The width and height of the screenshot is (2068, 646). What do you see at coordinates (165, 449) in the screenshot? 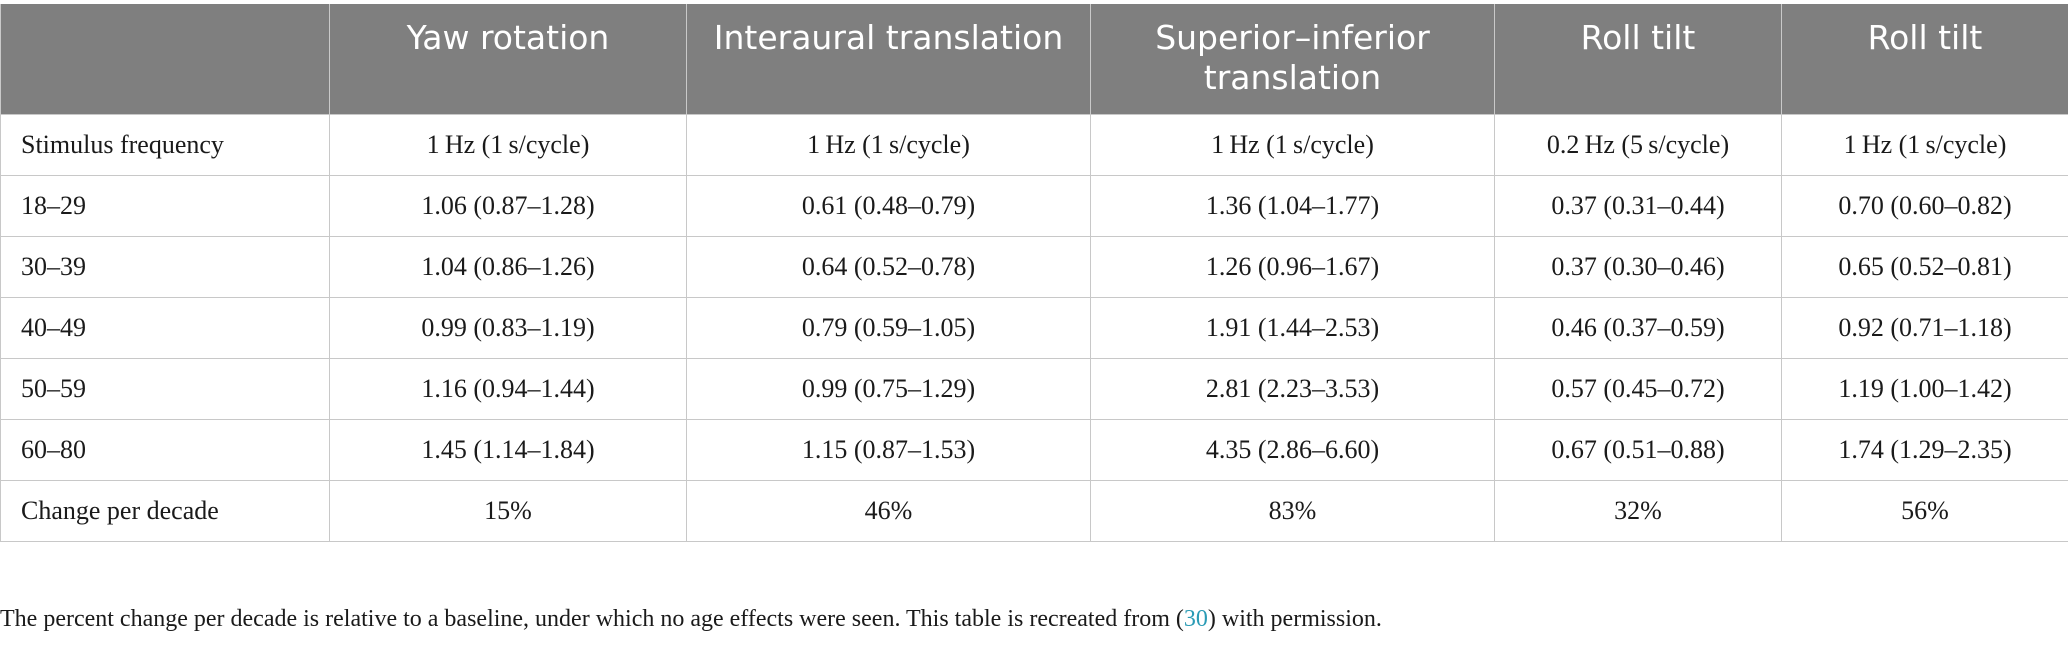
I see `row-label: 60–80` at bounding box center [165, 449].